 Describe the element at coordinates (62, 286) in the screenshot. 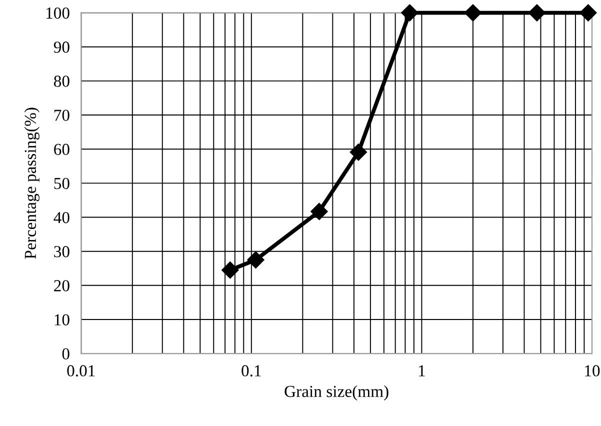

I see `y-tick-label: 20` at that location.